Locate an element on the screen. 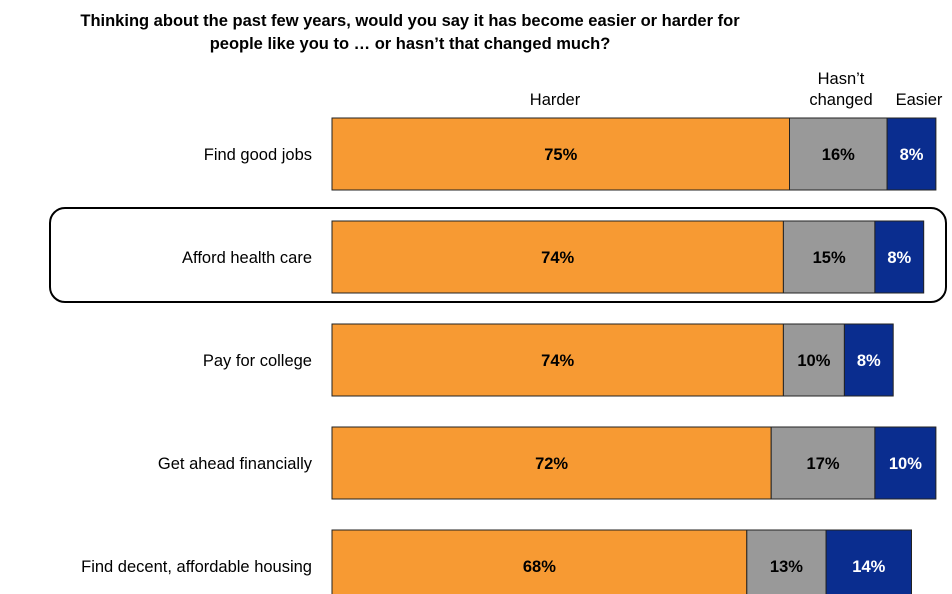 This screenshot has height=594, width=952. data-label-harder-find-decent-affordable-housing: 68% is located at coordinates (539, 567).